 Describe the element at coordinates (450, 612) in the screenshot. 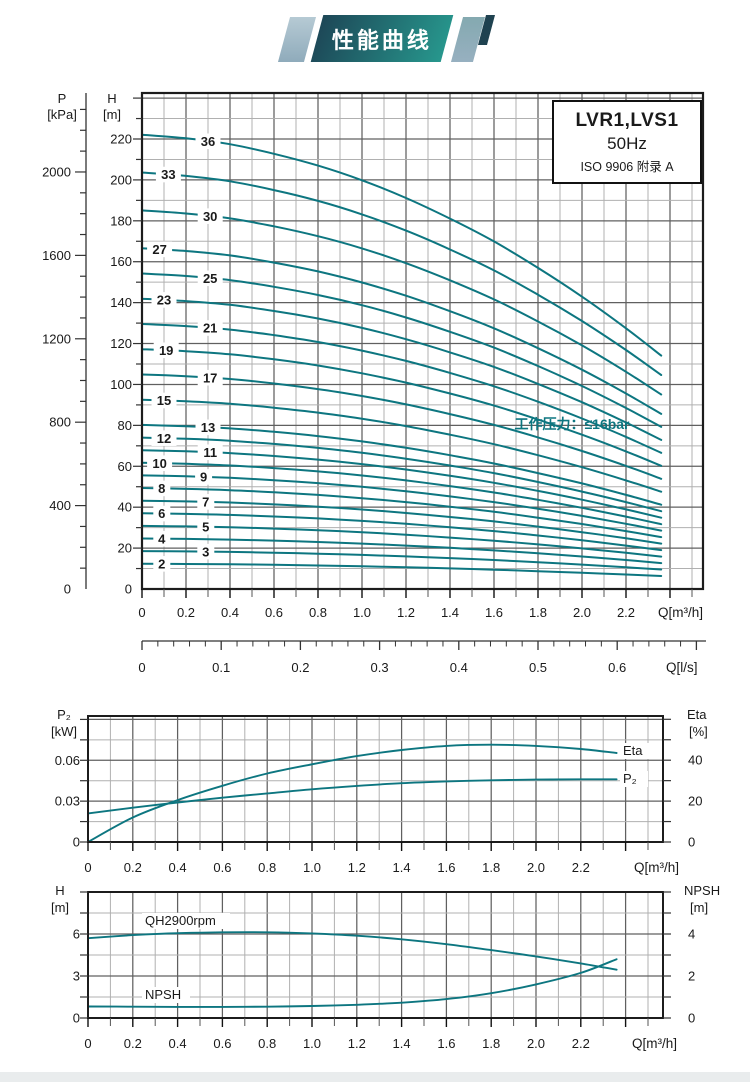

I see `svg-text: 1.4` at that location.